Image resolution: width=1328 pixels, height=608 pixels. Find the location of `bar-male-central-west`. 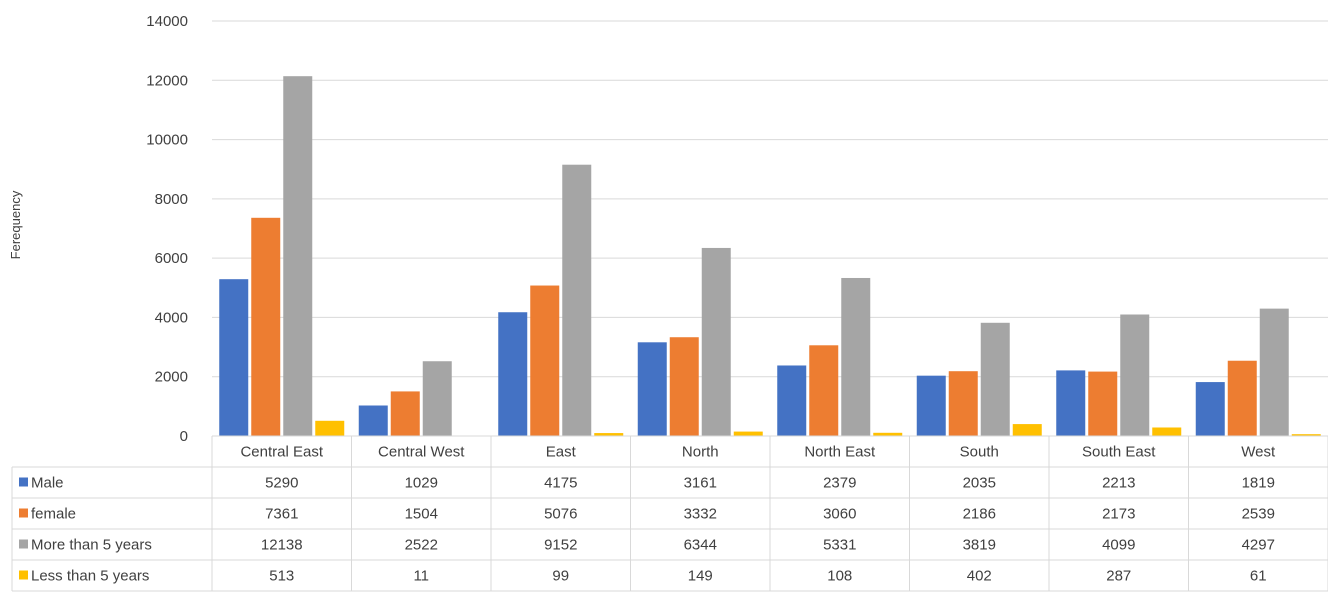

bar-male-central-west is located at coordinates (373, 420).